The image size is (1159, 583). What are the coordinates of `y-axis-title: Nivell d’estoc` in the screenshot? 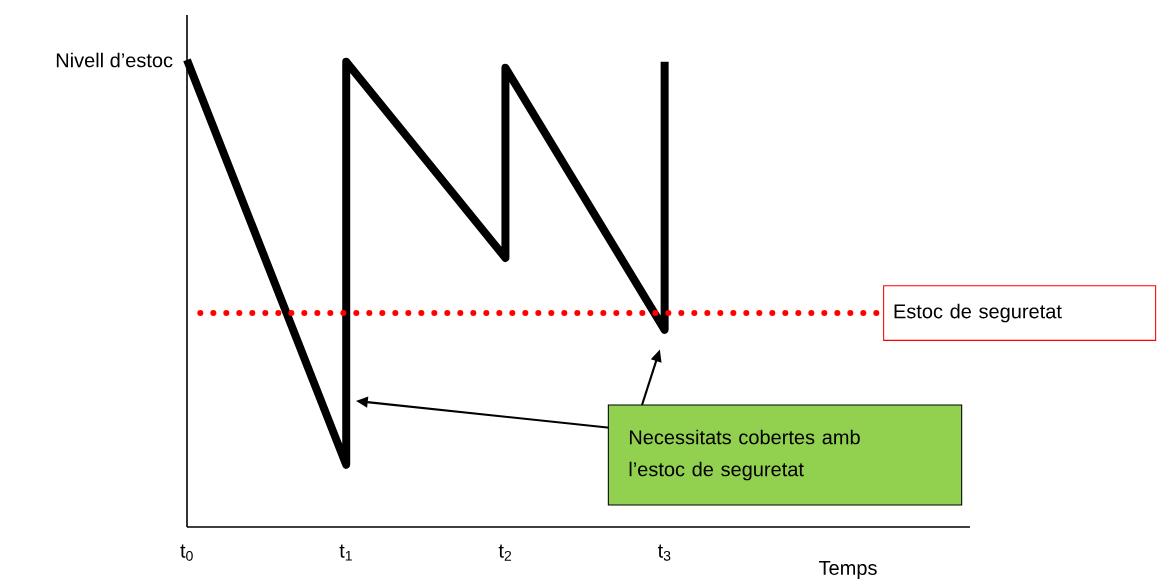 It's located at (114, 60).